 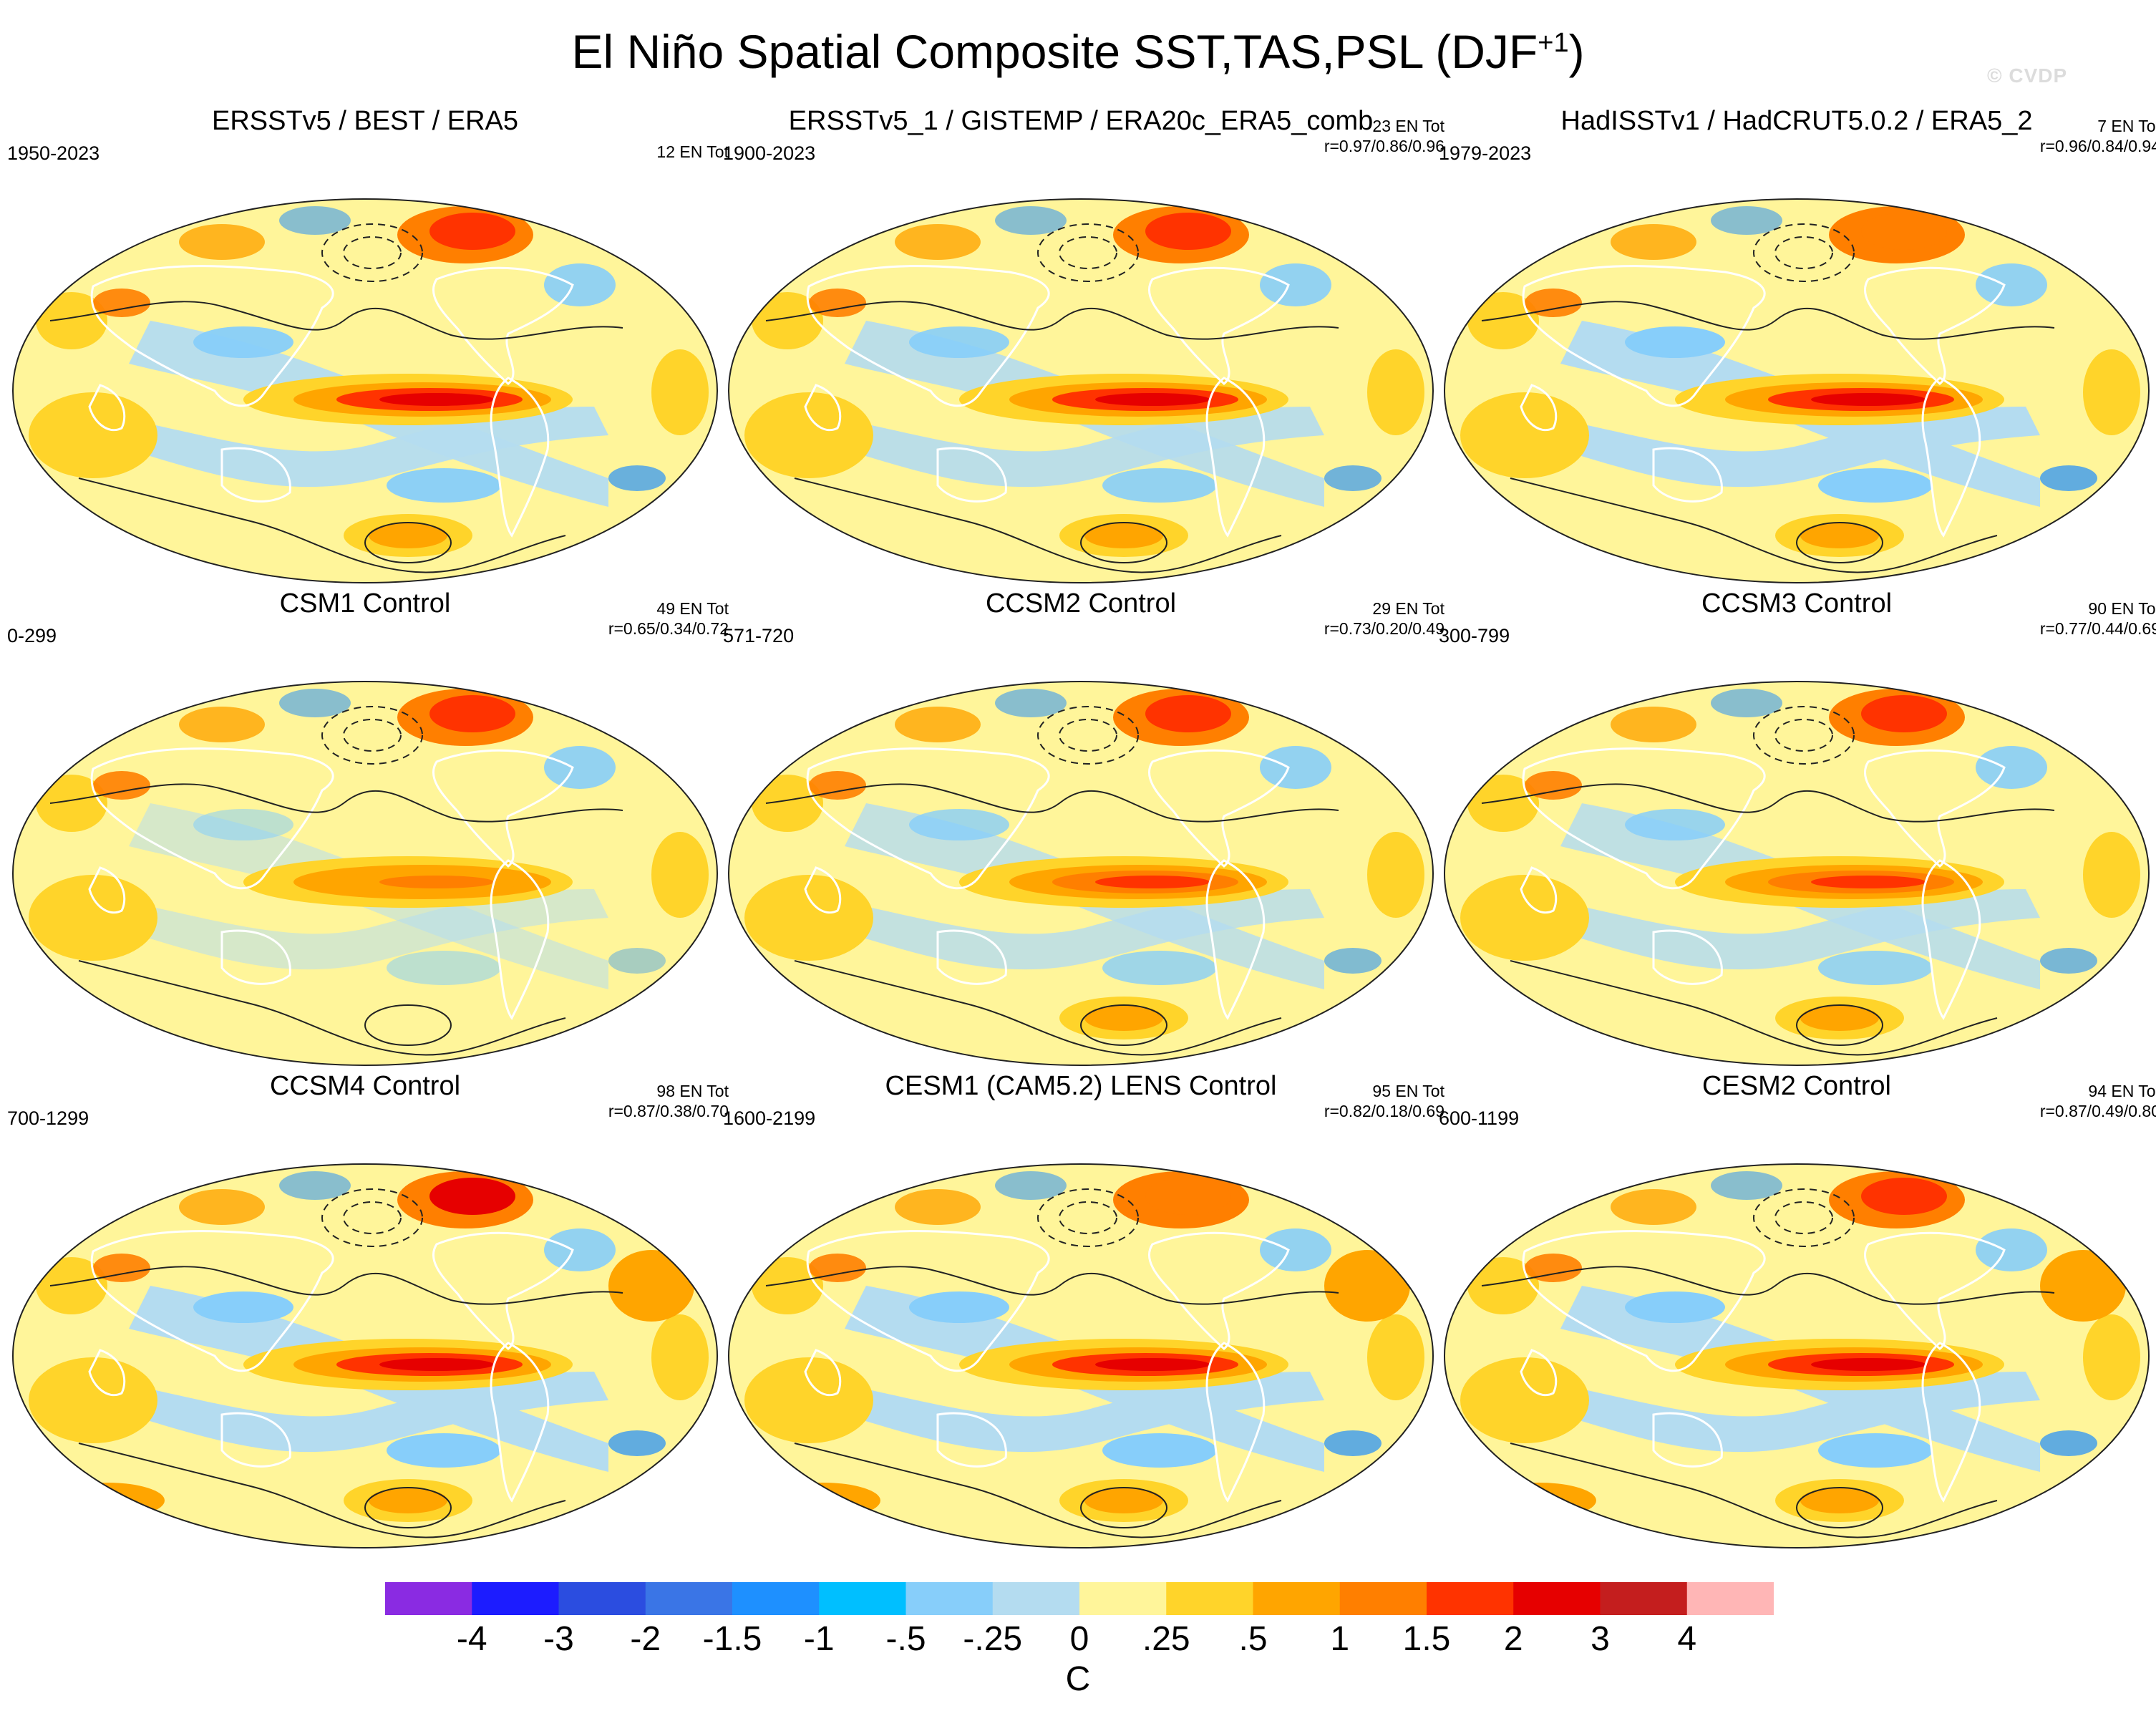 What do you see at coordinates (1797, 603) in the screenshot?
I see `panel-title: CCSM3 Control` at bounding box center [1797, 603].